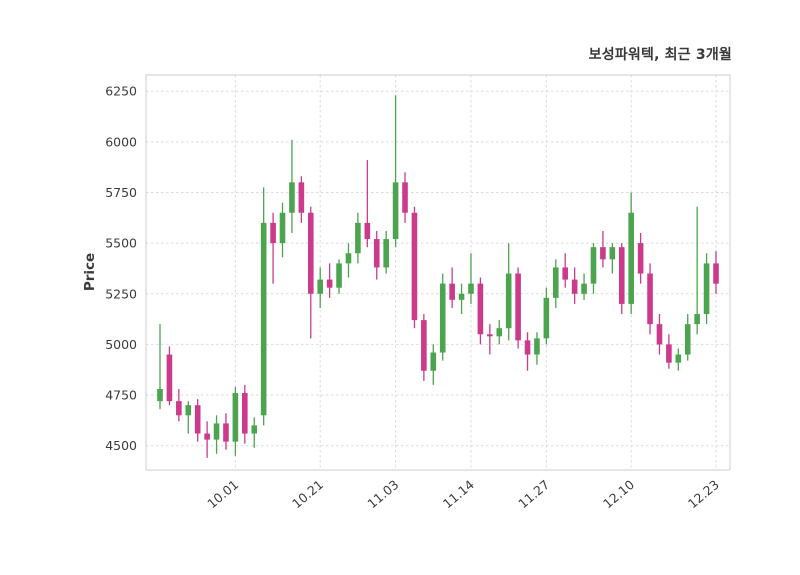 This screenshot has width=800, height=575. What do you see at coordinates (533, 494) in the screenshot?
I see `x-tick-label: 11.27` at bounding box center [533, 494].